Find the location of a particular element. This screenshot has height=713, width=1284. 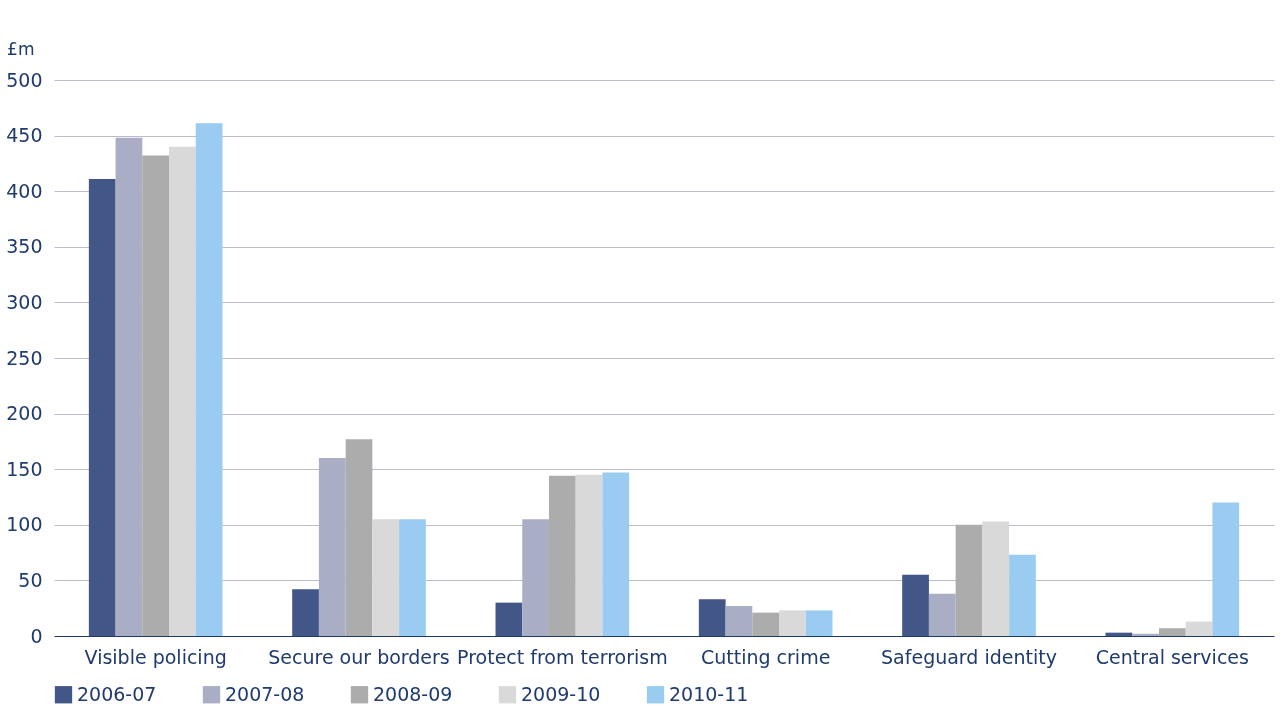

y-tick-label: 400 is located at coordinates (24, 190).